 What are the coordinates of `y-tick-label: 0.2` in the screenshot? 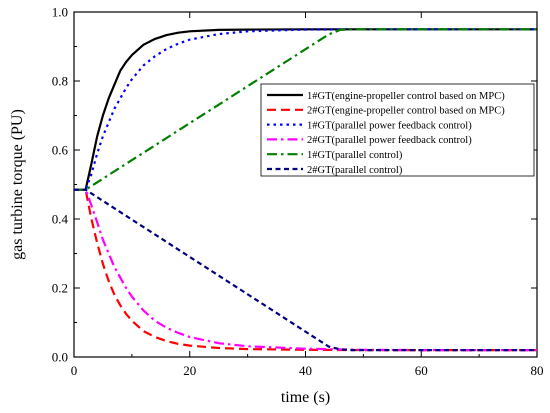 It's located at (60, 288).